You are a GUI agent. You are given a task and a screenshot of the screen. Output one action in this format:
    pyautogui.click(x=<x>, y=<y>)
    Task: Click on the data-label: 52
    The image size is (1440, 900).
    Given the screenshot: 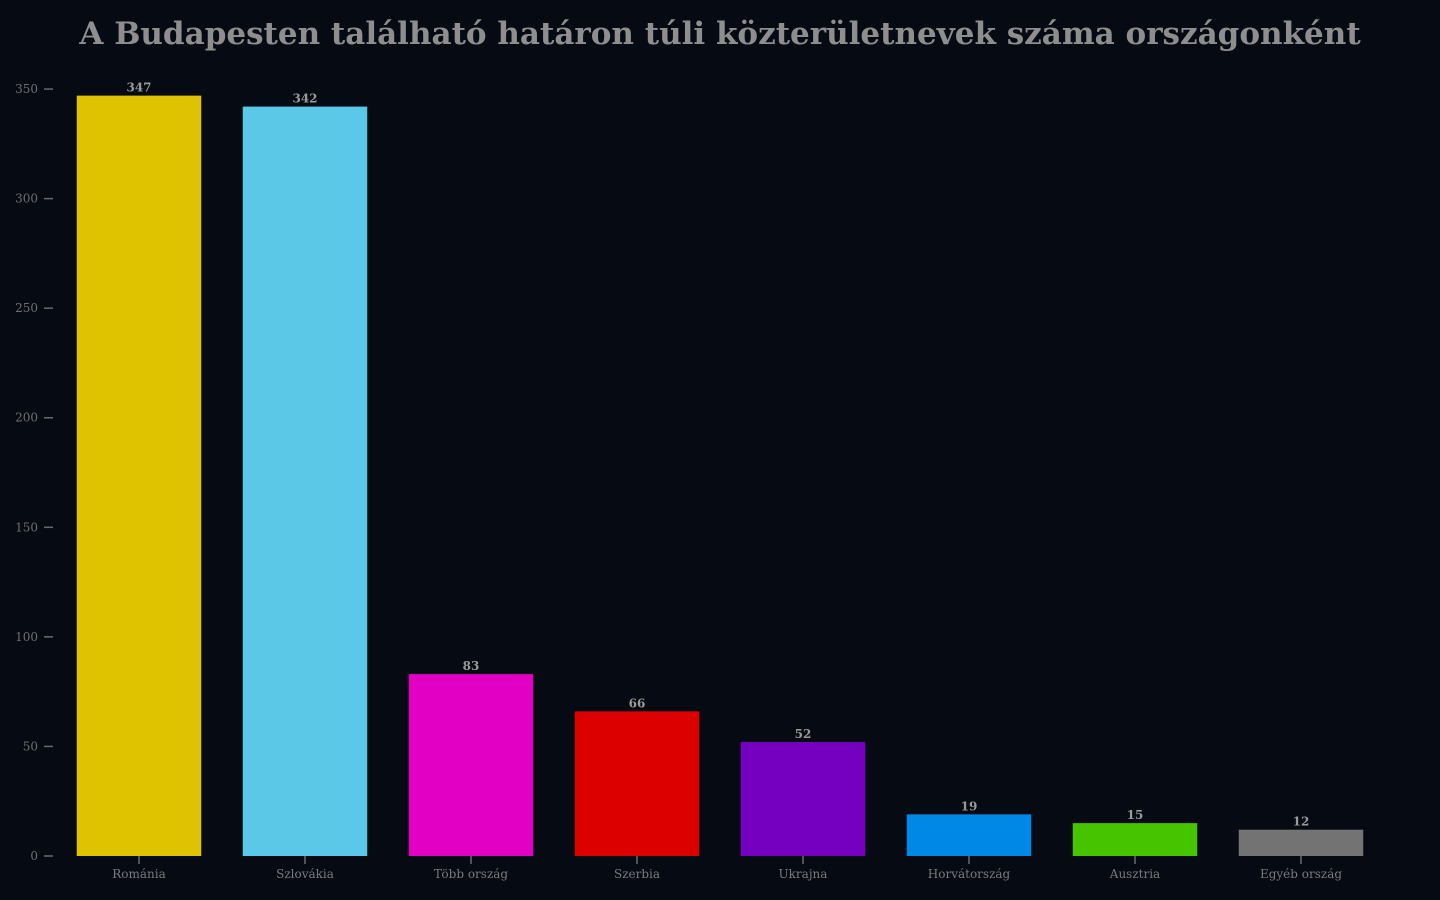 What is the action you would take?
    pyautogui.click(x=803, y=734)
    